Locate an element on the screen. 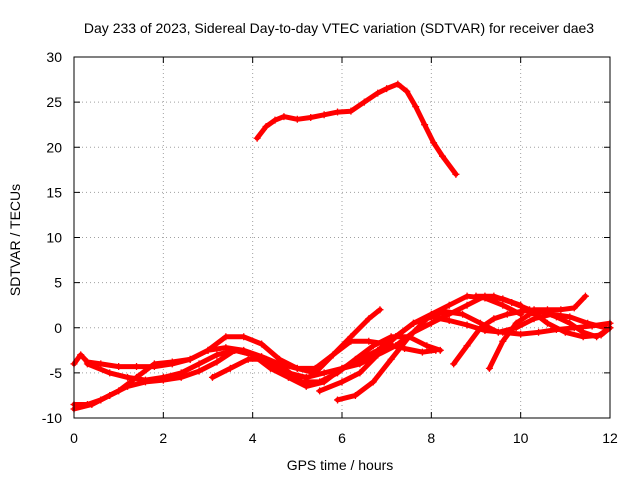 The image size is (640, 480). y-axis-label: SDTVAR / TECUs is located at coordinates (15, 240).